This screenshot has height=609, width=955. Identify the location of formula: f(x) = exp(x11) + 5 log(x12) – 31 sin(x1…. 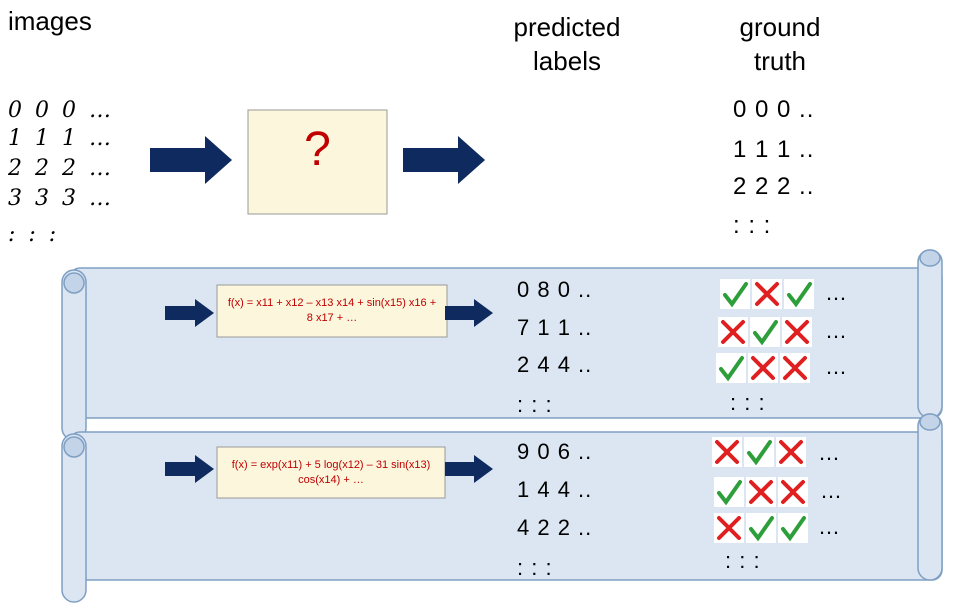
(331, 472).